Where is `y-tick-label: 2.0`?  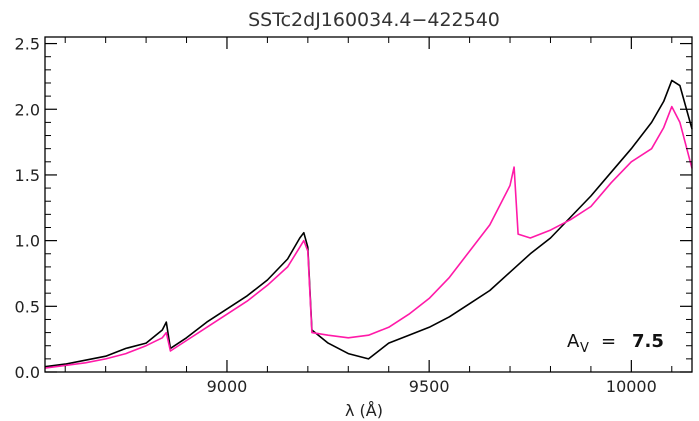
y-tick-label: 2.0 is located at coordinates (27, 109).